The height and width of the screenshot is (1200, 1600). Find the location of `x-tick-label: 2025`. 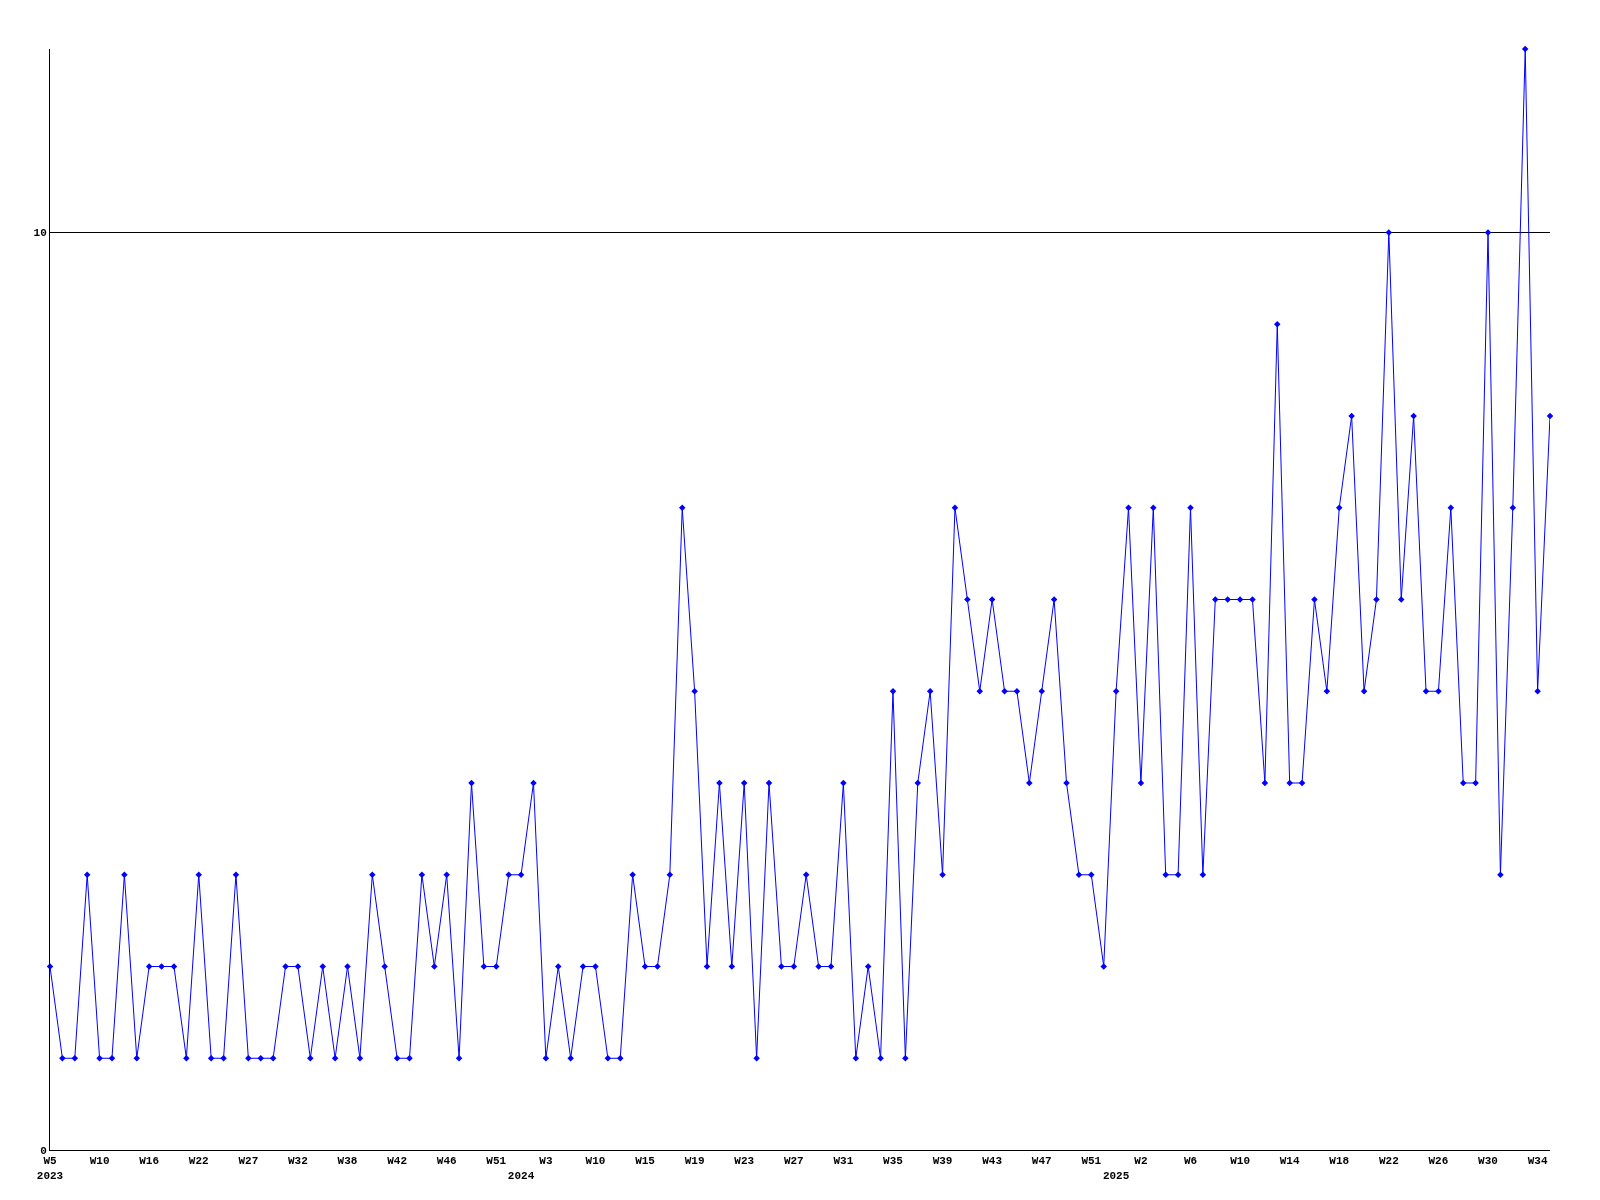

x-tick-label: 2025 is located at coordinates (1116, 1175).